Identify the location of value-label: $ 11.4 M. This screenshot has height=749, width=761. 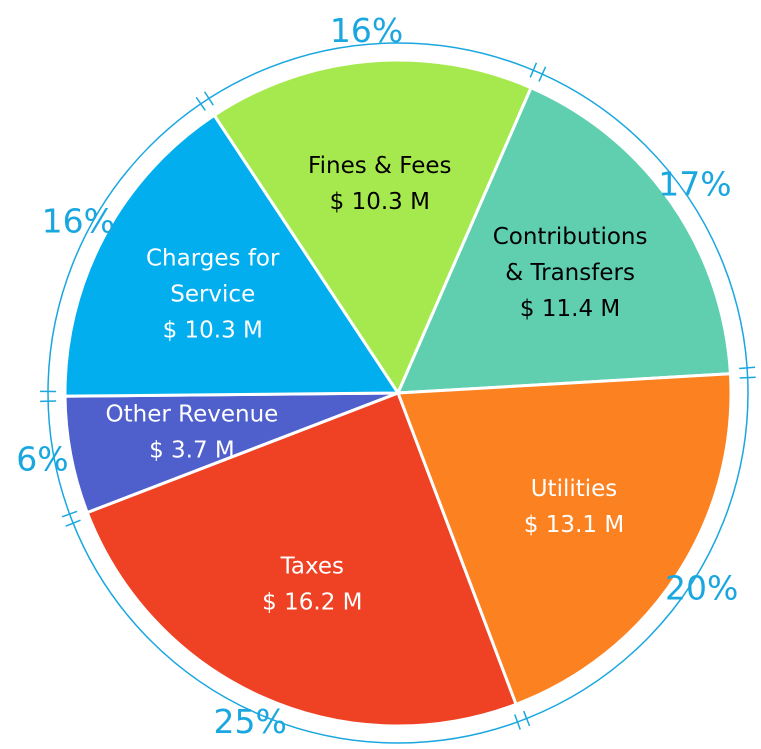
(570, 309).